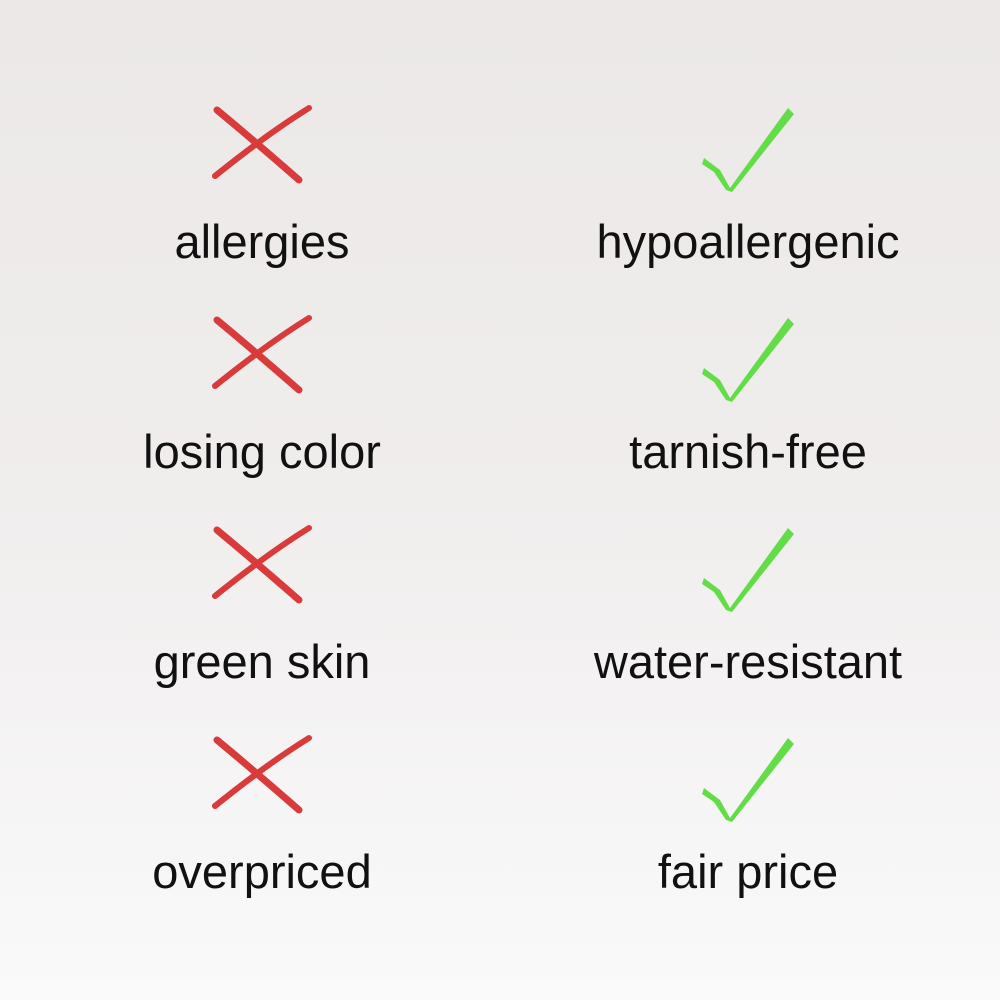 The image size is (1000, 1000). What do you see at coordinates (748, 871) in the screenshot?
I see `benefit-label: fair price` at bounding box center [748, 871].